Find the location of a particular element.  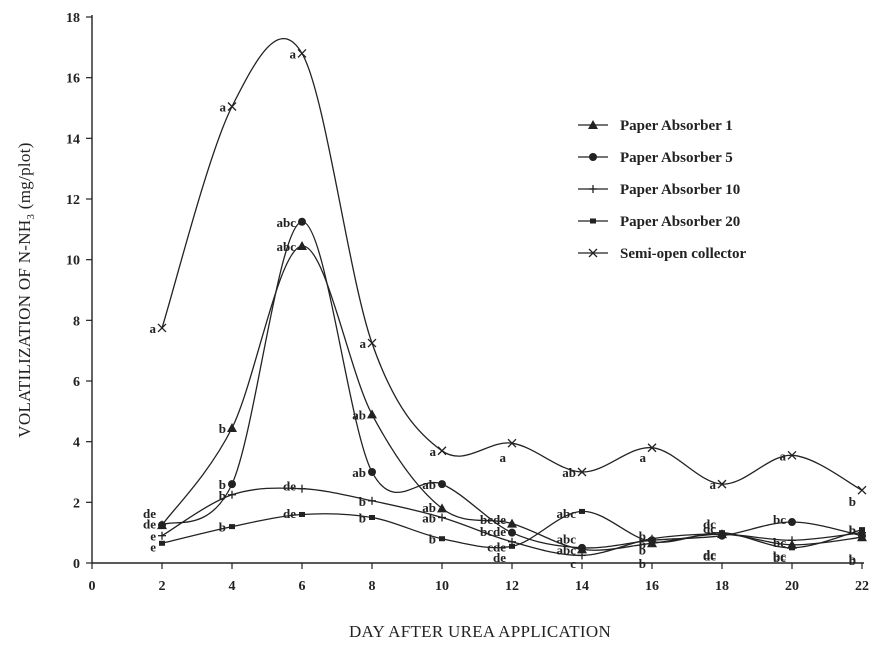

x-tick-label: 12 is located at coordinates (512, 586).